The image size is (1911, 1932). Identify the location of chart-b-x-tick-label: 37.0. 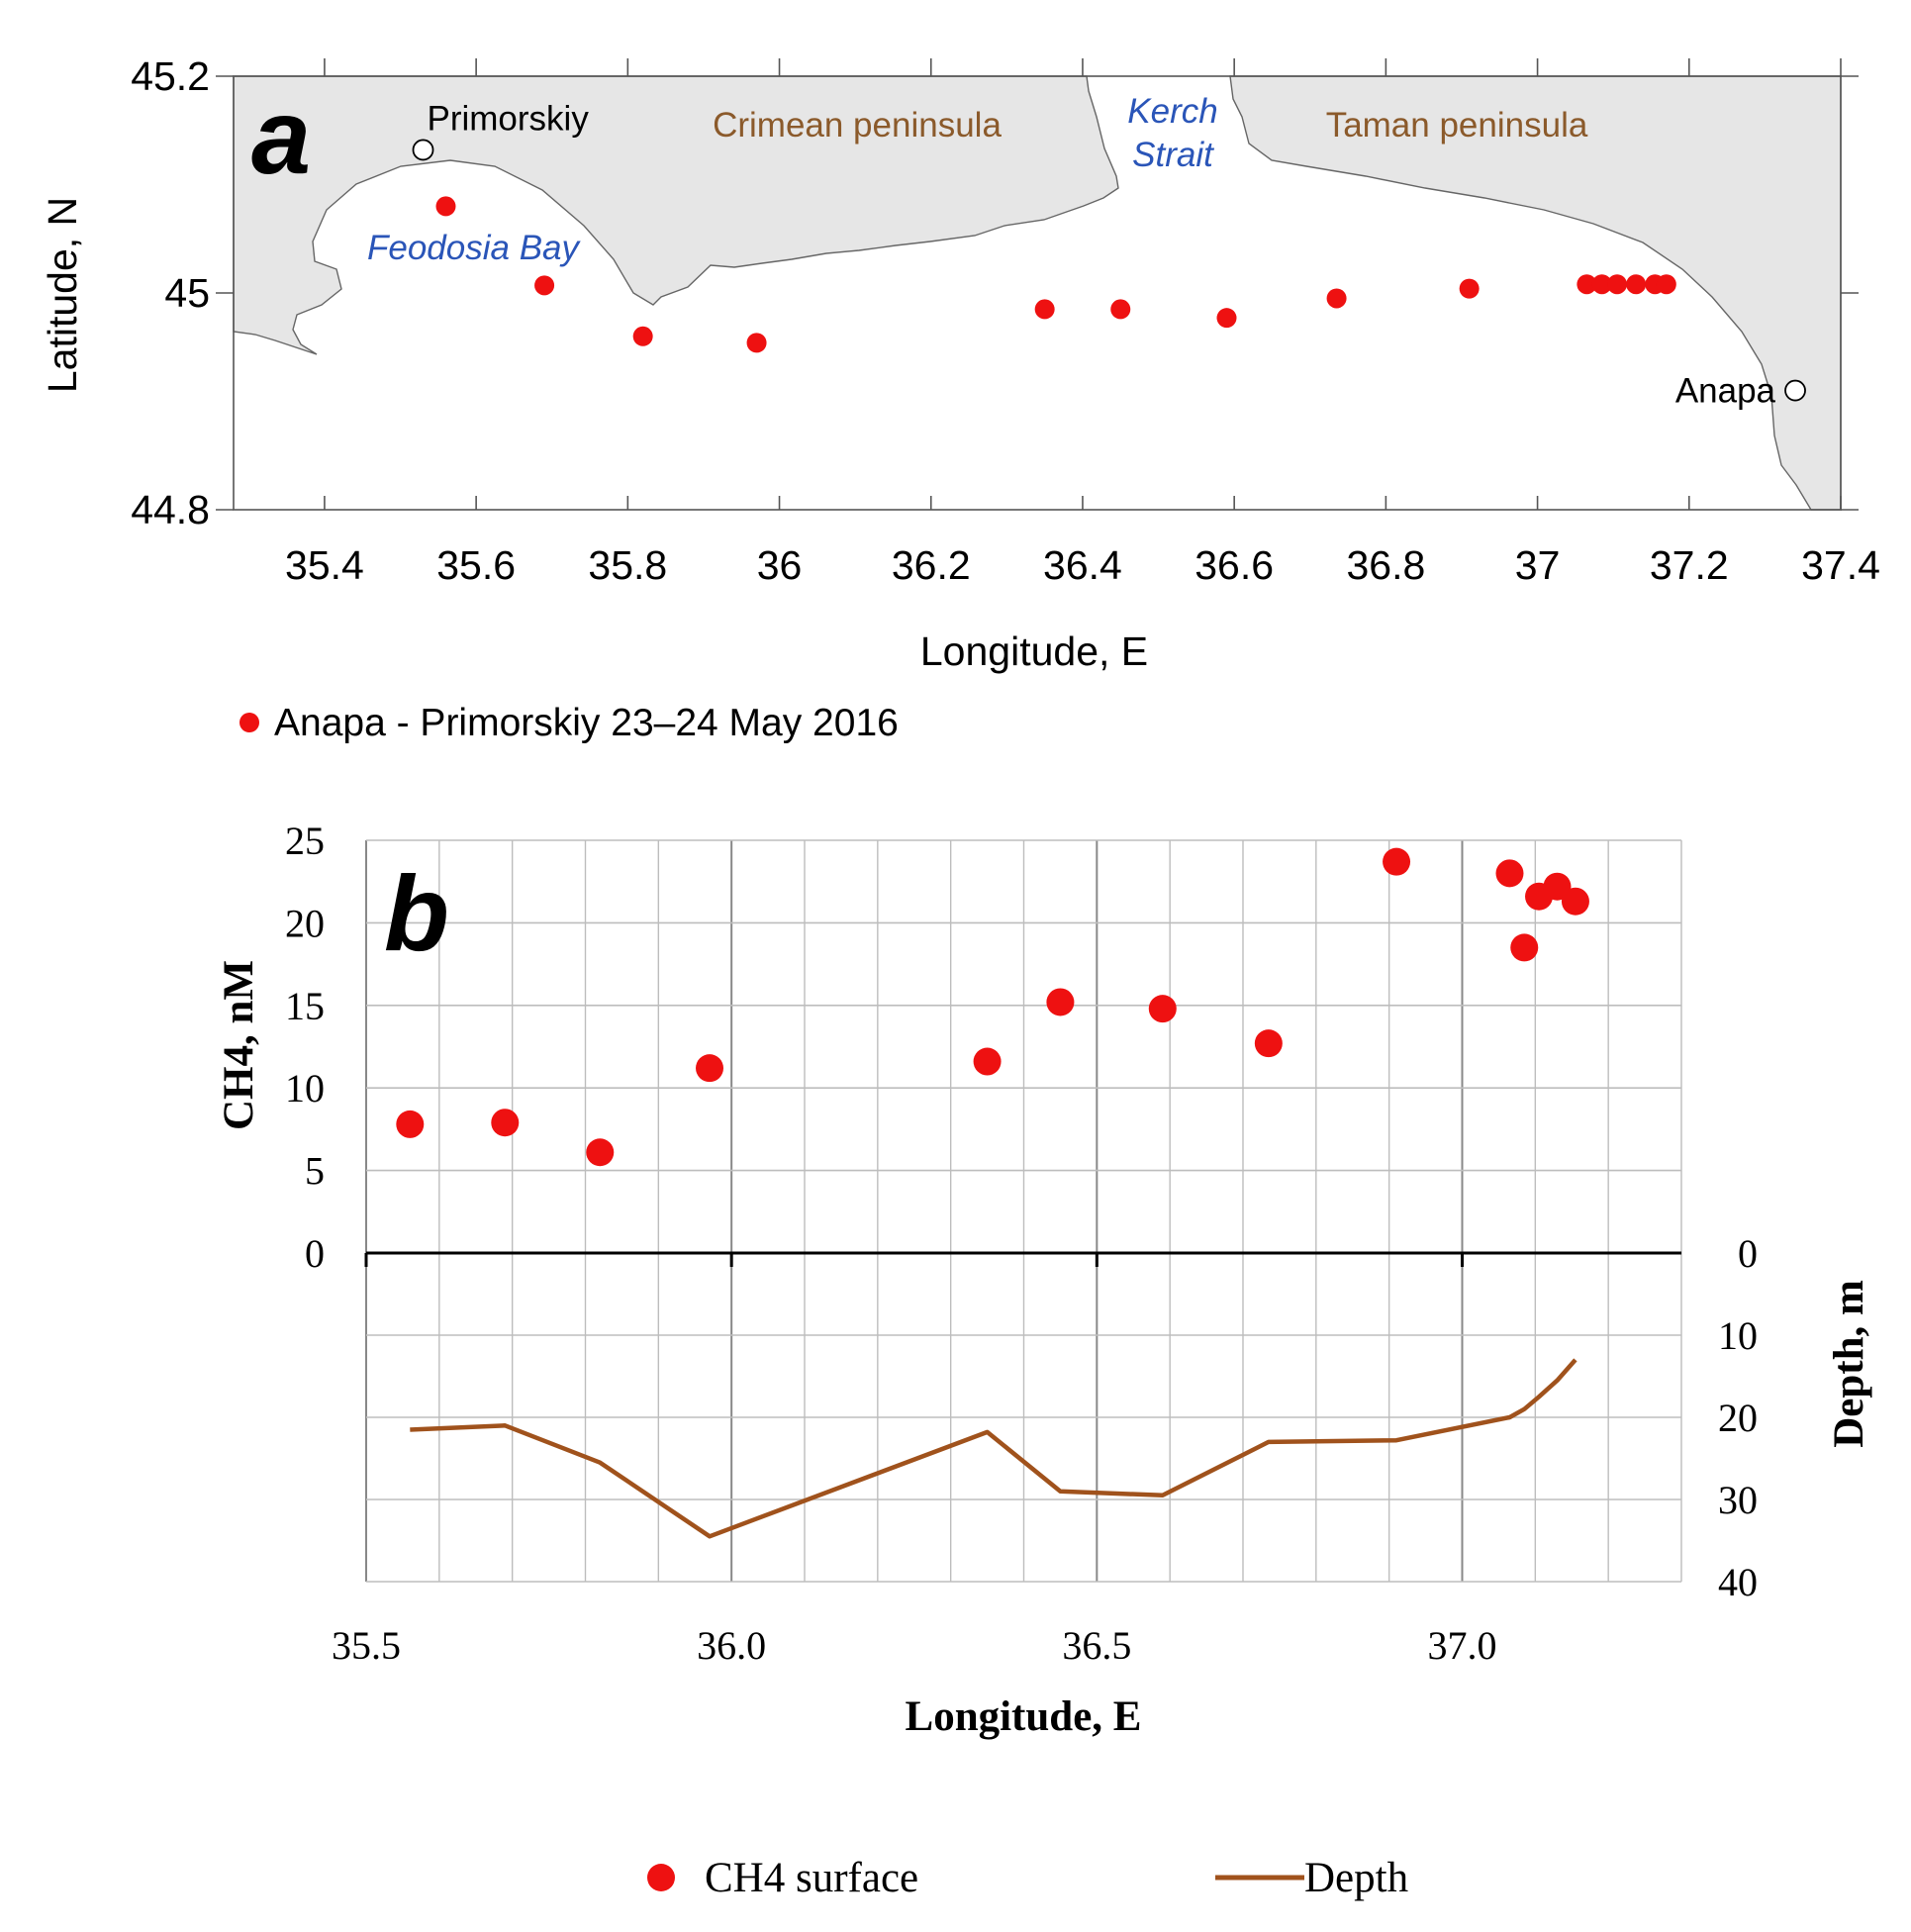
(1462, 1645).